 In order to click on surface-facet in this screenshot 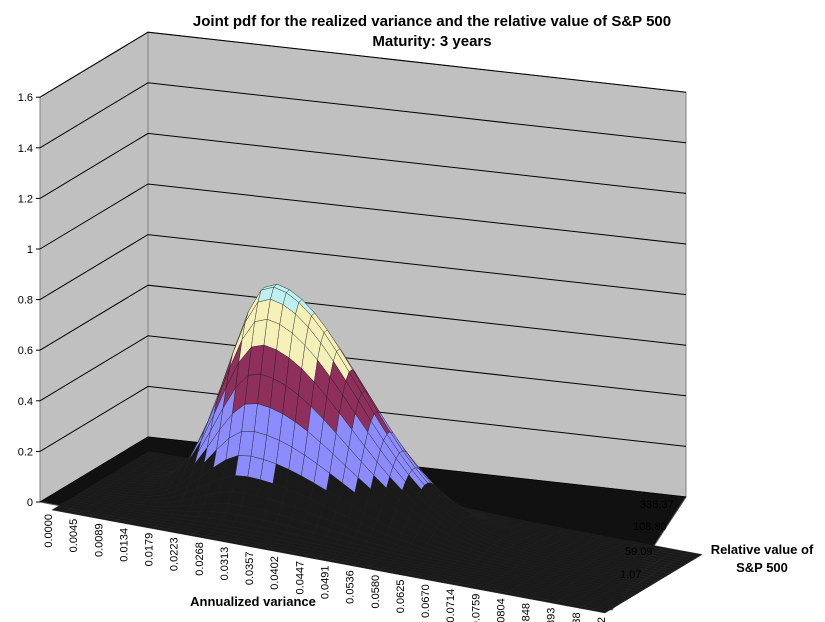, I will do `click(600, 611)`.